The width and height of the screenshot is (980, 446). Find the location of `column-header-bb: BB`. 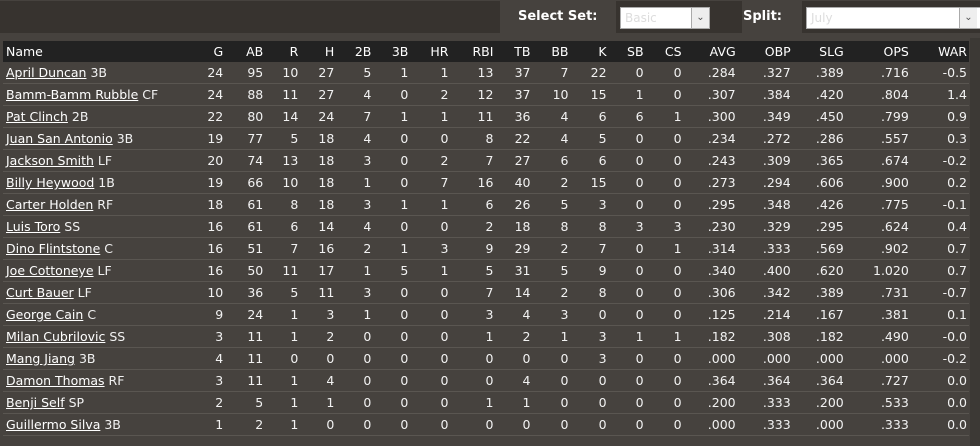

column-header-bb: BB is located at coordinates (551, 51).